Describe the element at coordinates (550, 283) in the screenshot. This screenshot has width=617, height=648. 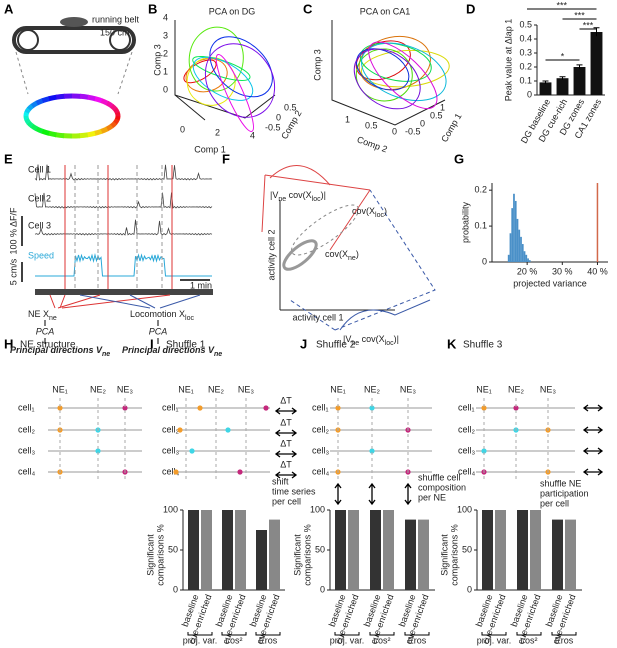
I see `x-axis-label: projected variance` at that location.